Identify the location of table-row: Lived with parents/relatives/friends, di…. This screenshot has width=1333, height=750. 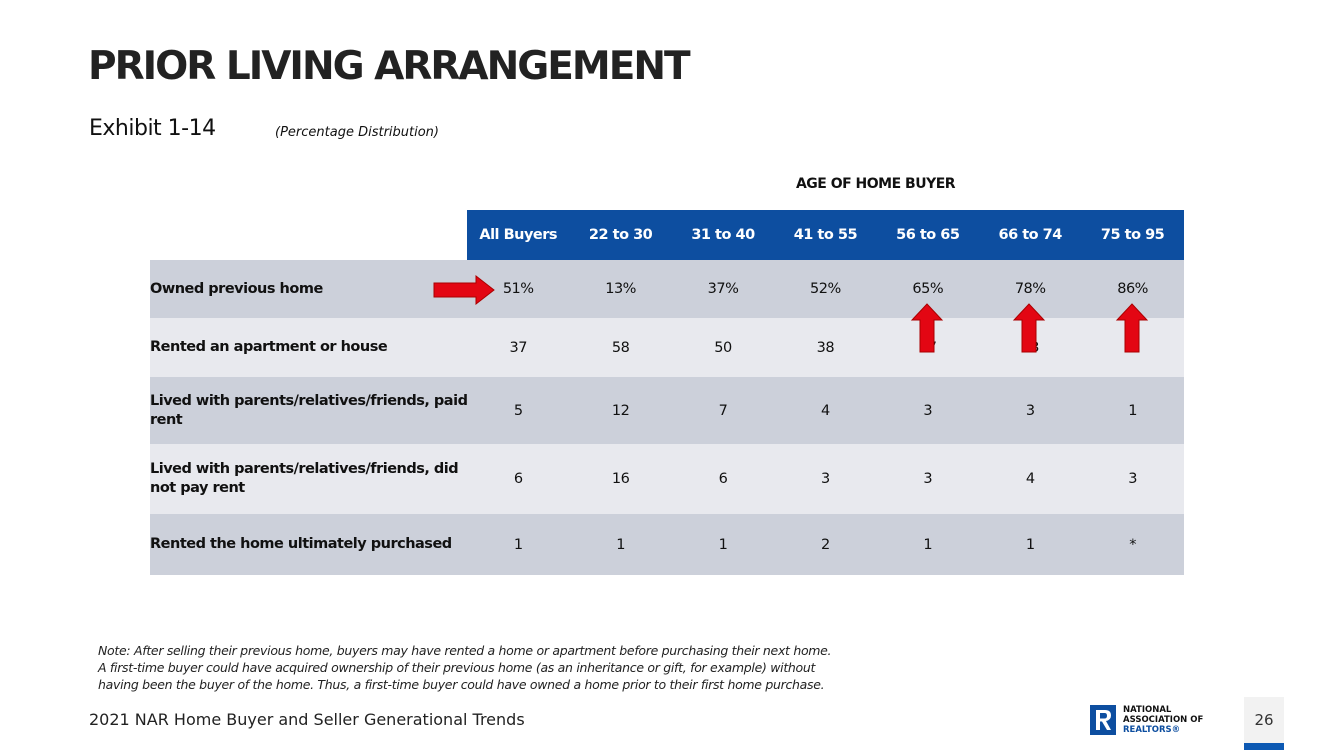
(667, 479).